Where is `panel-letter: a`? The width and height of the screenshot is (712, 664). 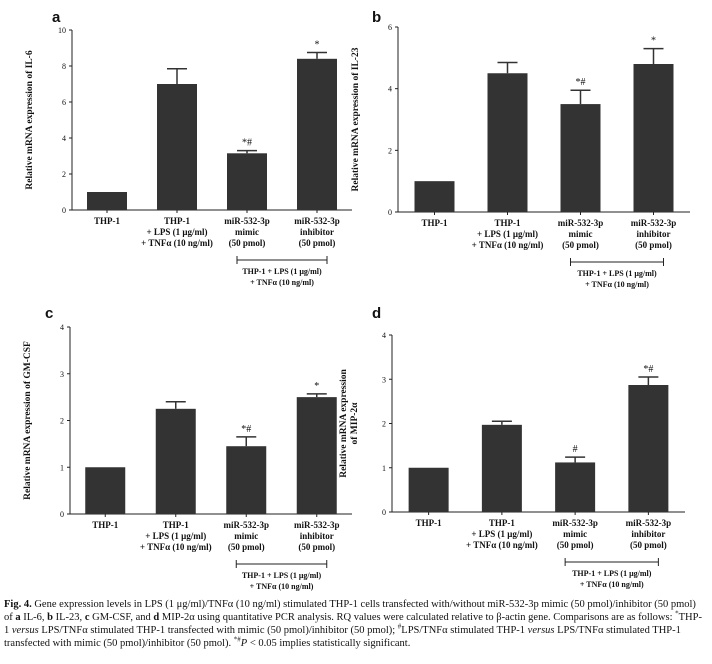 panel-letter: a is located at coordinates (56, 17).